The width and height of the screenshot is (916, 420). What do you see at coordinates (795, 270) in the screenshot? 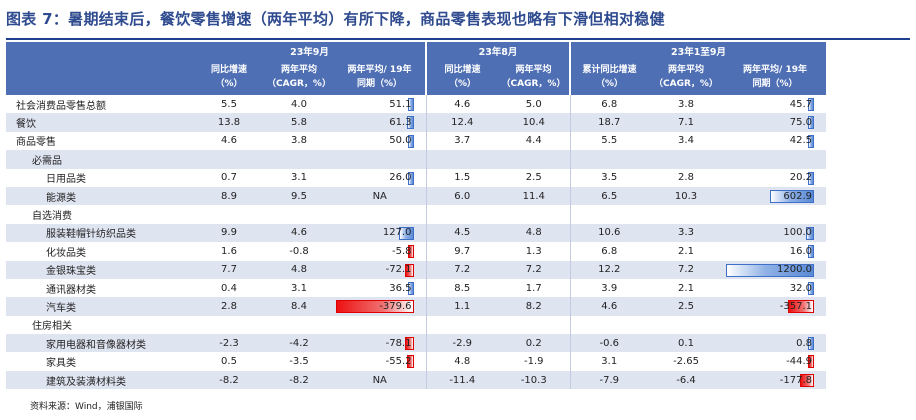
I see `cell-value: 1200.0` at bounding box center [795, 270].